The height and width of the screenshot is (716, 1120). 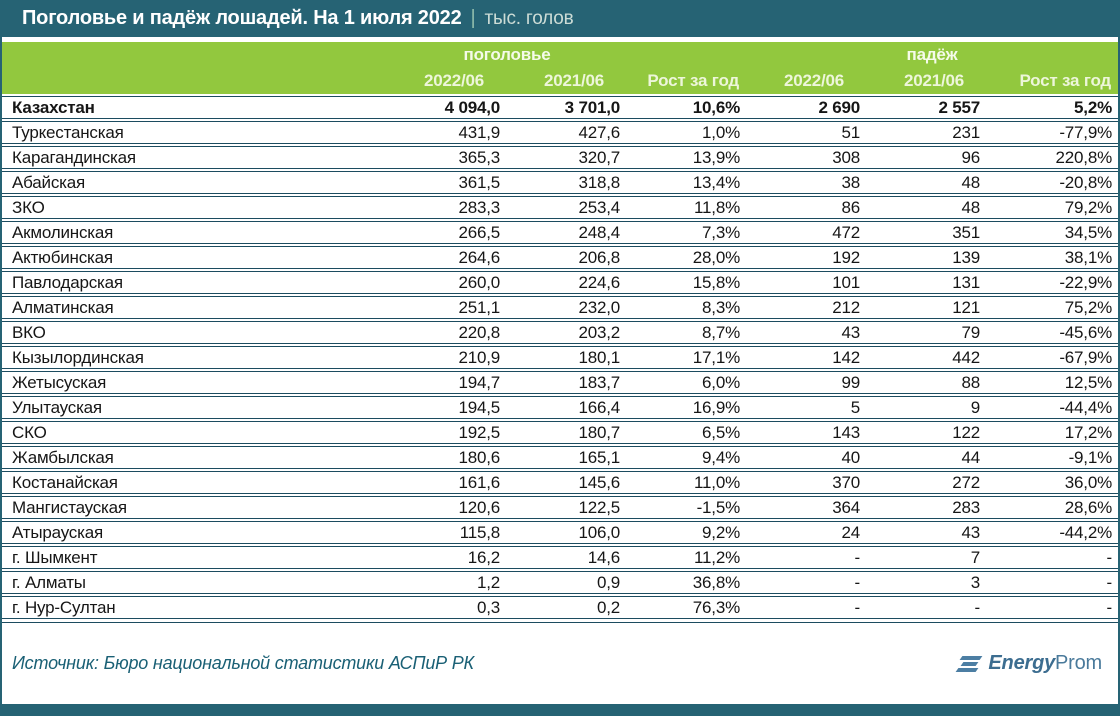 I want to click on value-cell: 431,9, so click(x=447, y=132).